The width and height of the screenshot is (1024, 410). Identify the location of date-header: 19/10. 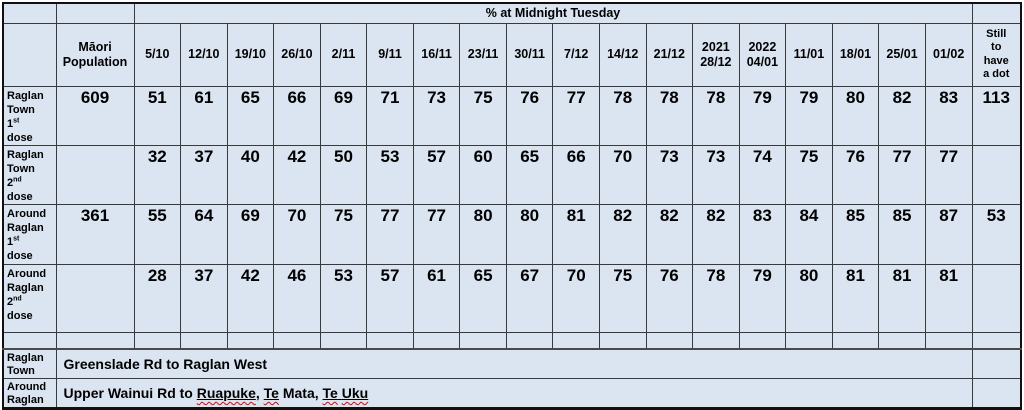
(250, 54).